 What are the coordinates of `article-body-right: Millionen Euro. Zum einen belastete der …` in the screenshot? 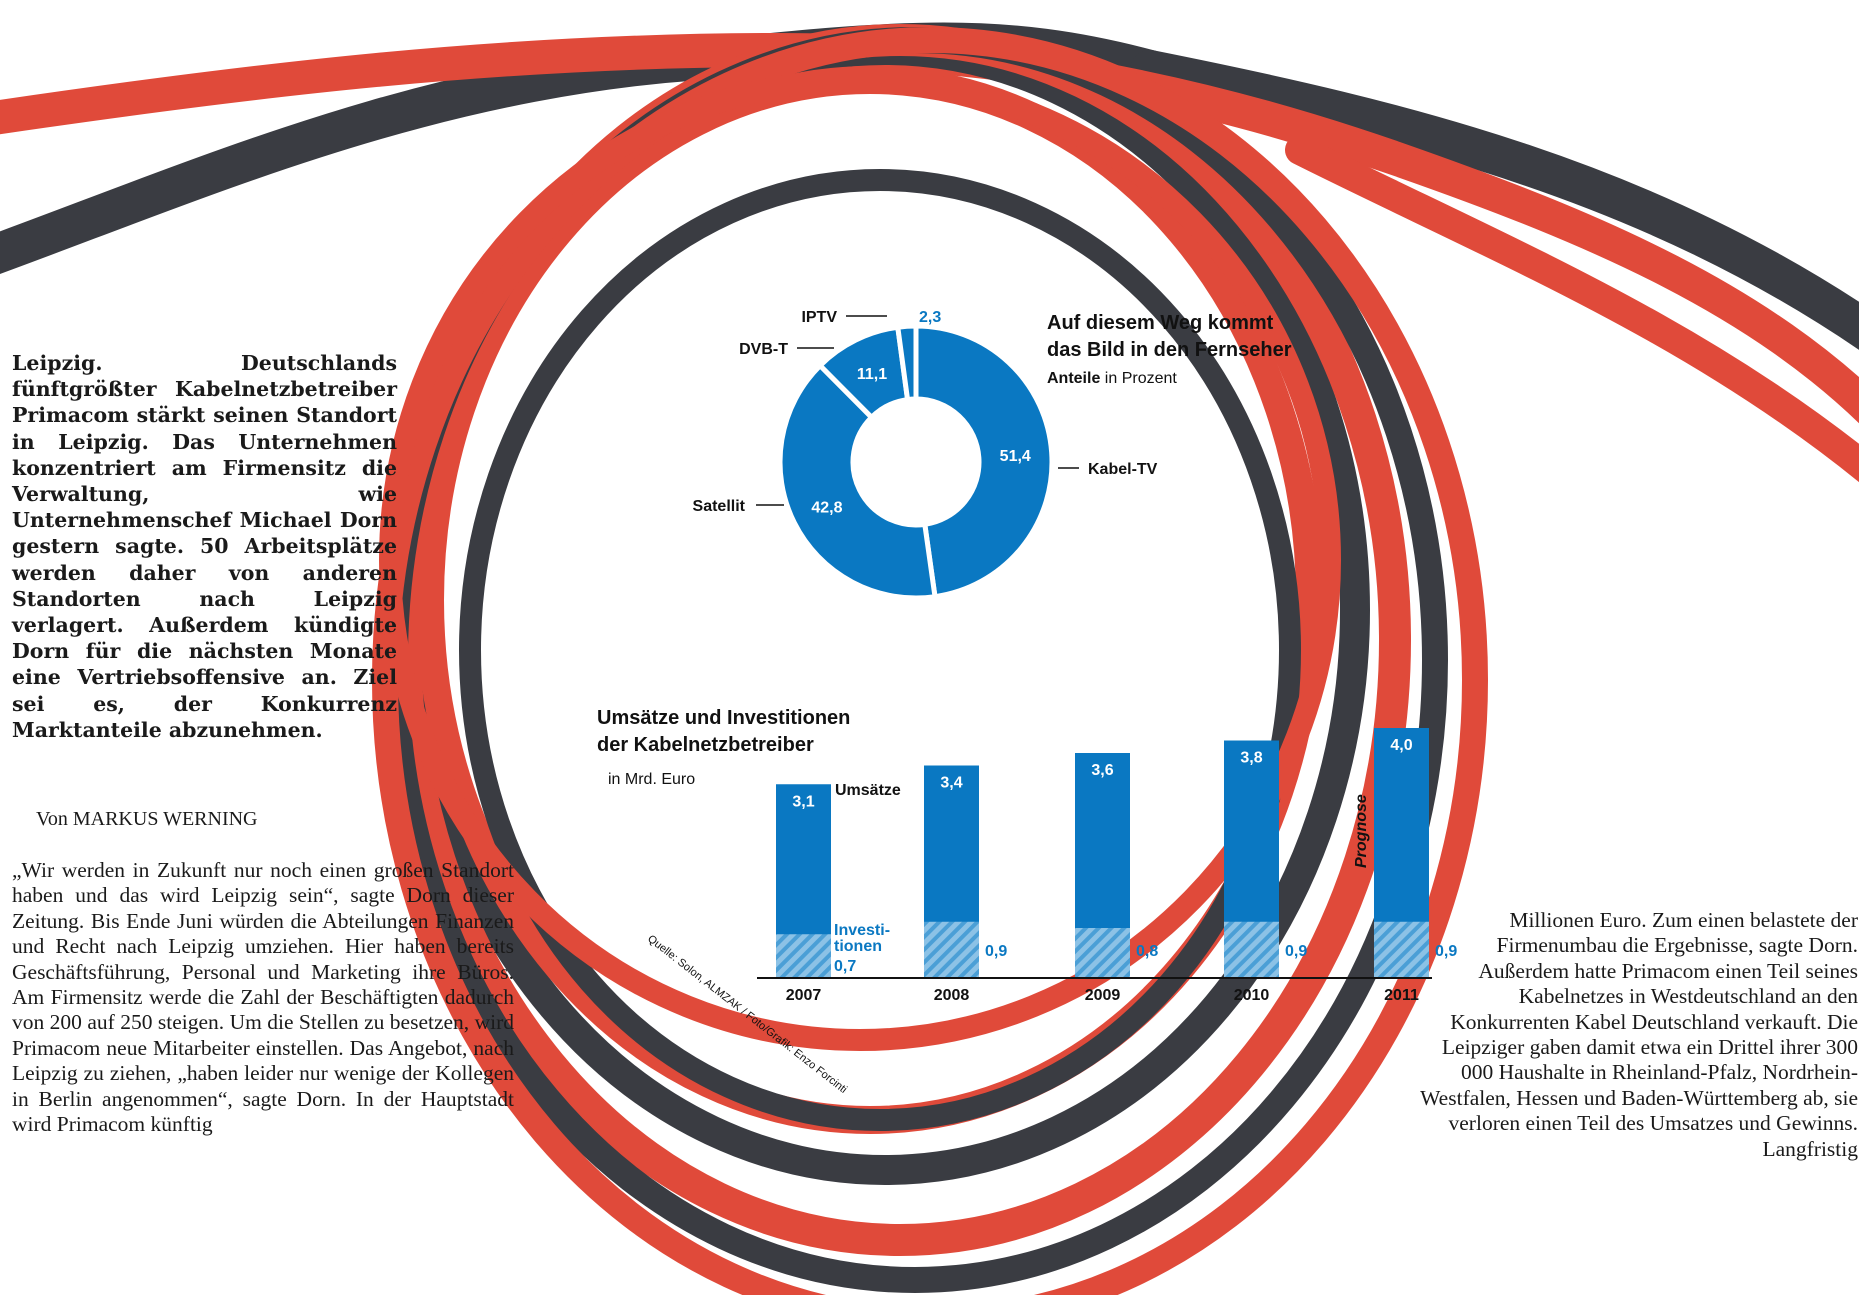 It's located at (1639, 1034).